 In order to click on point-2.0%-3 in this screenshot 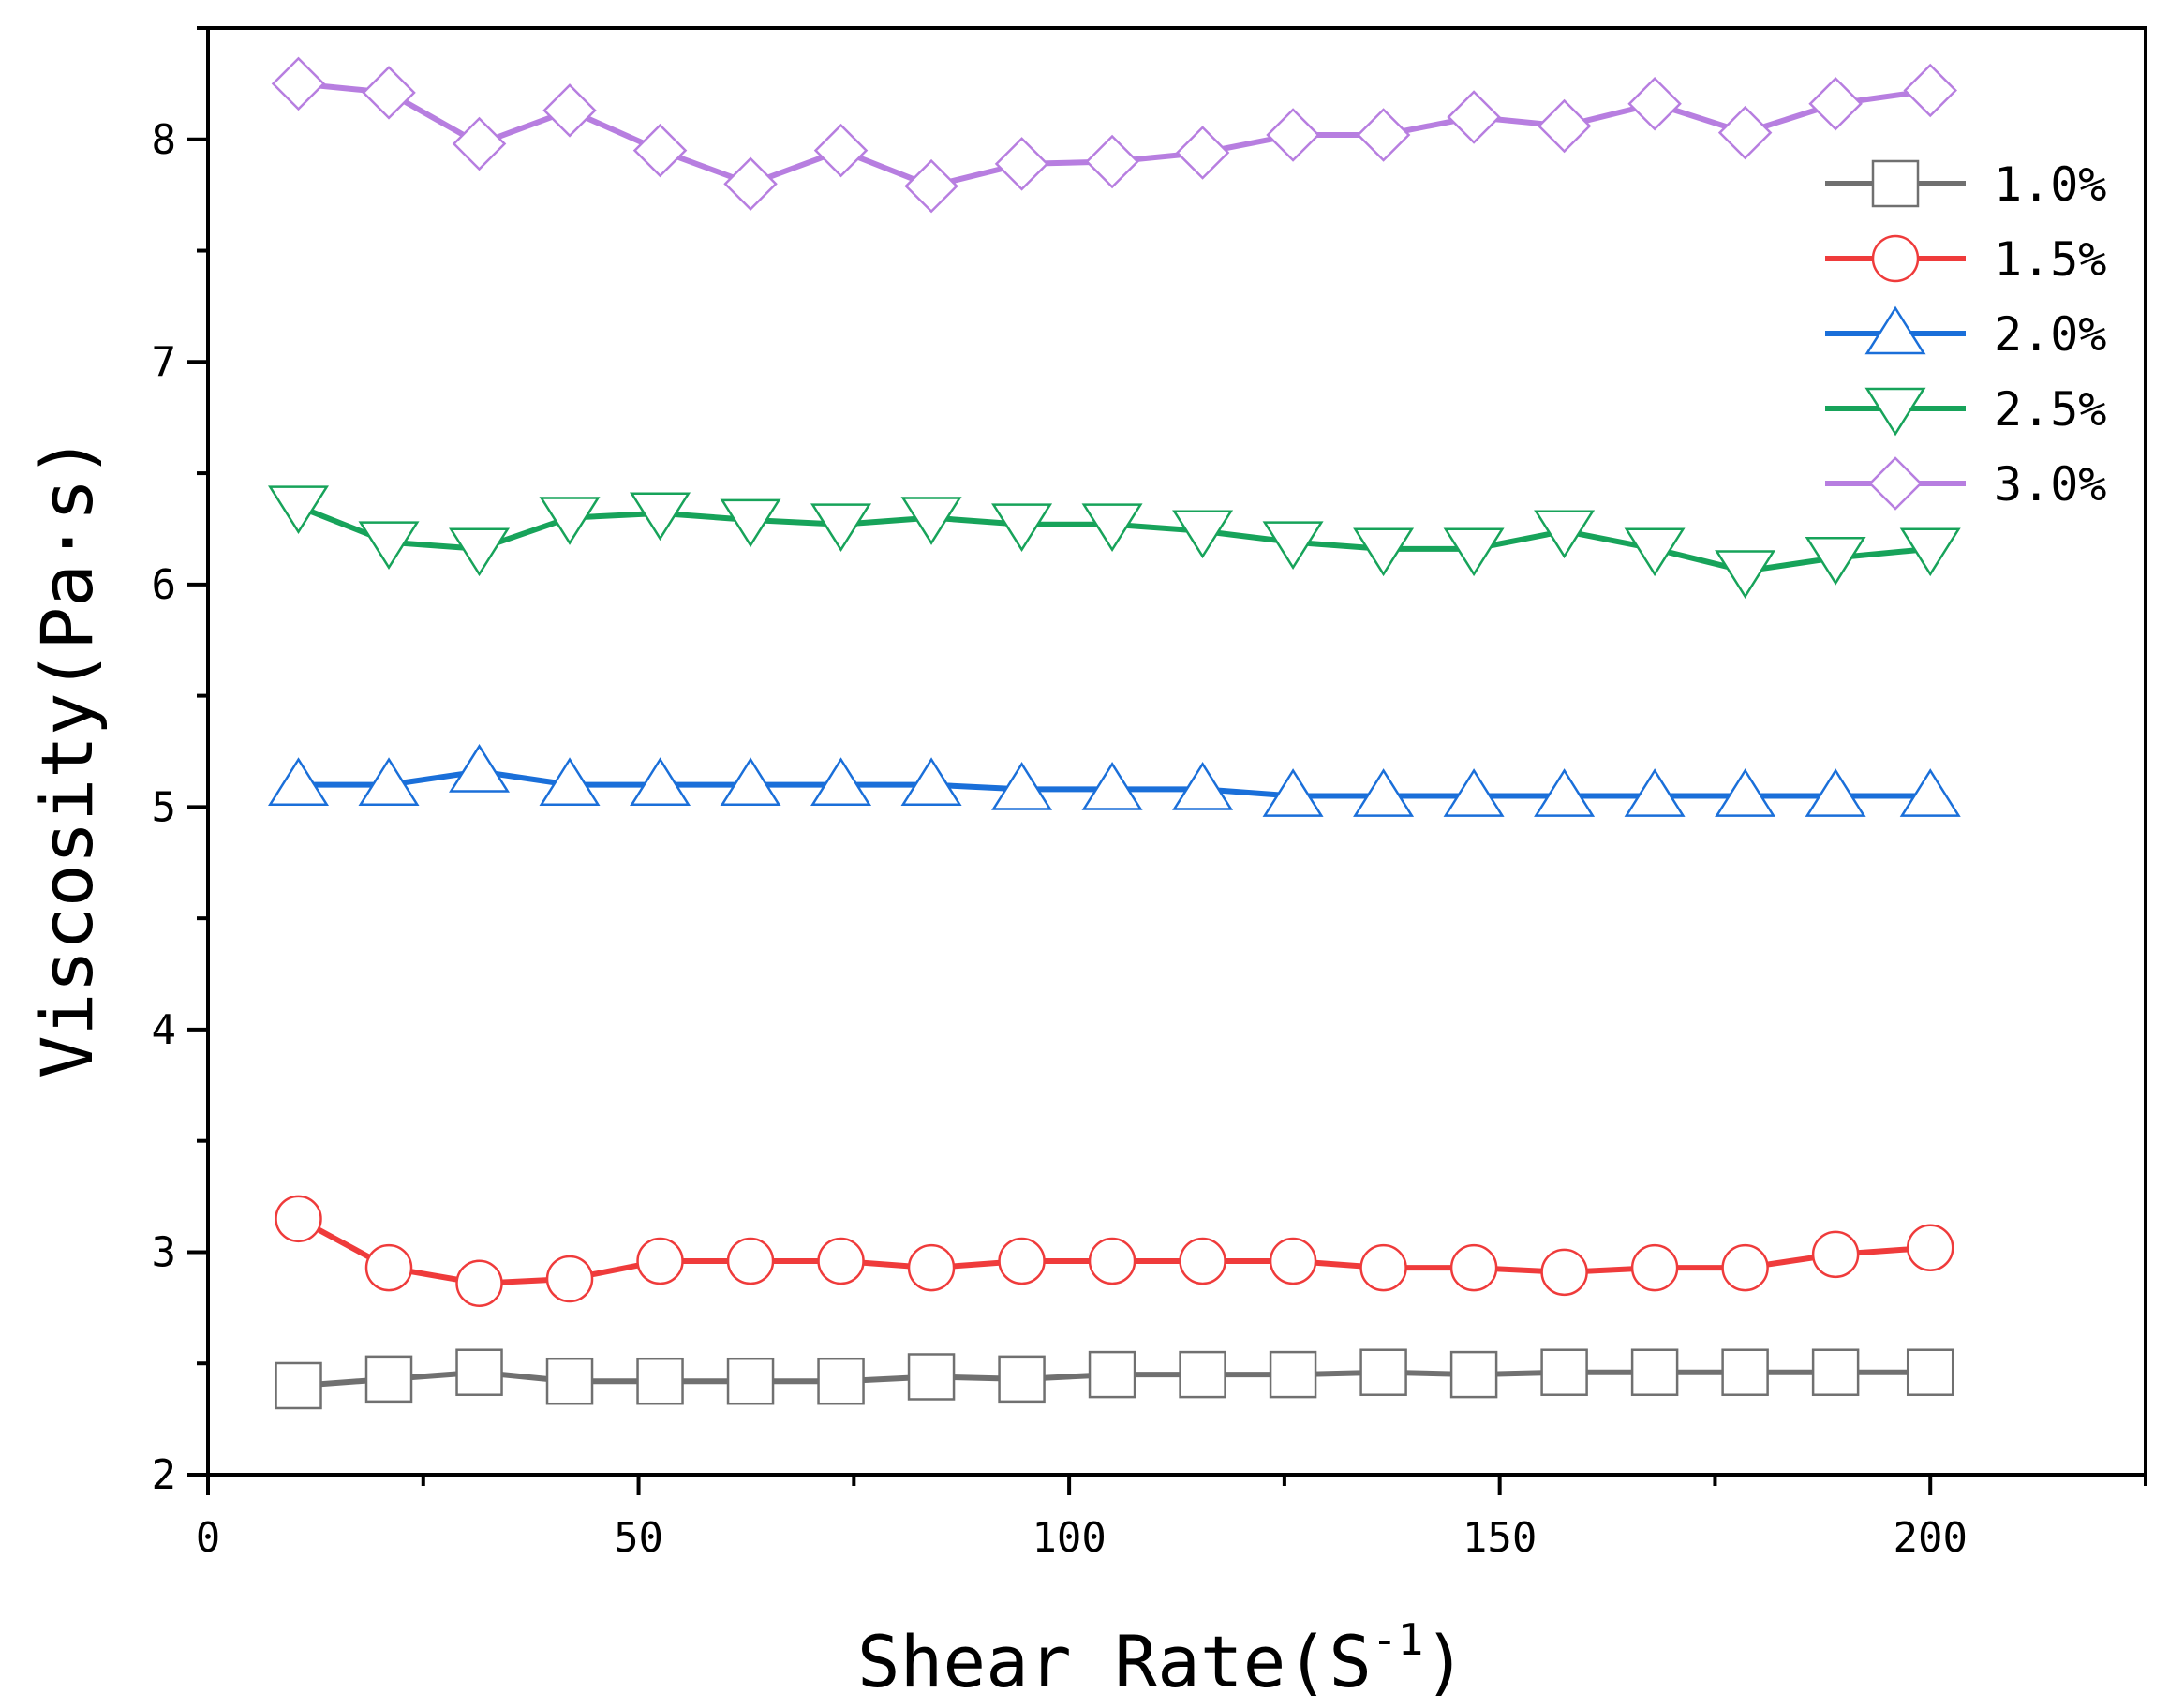, I will do `click(570, 781)`.